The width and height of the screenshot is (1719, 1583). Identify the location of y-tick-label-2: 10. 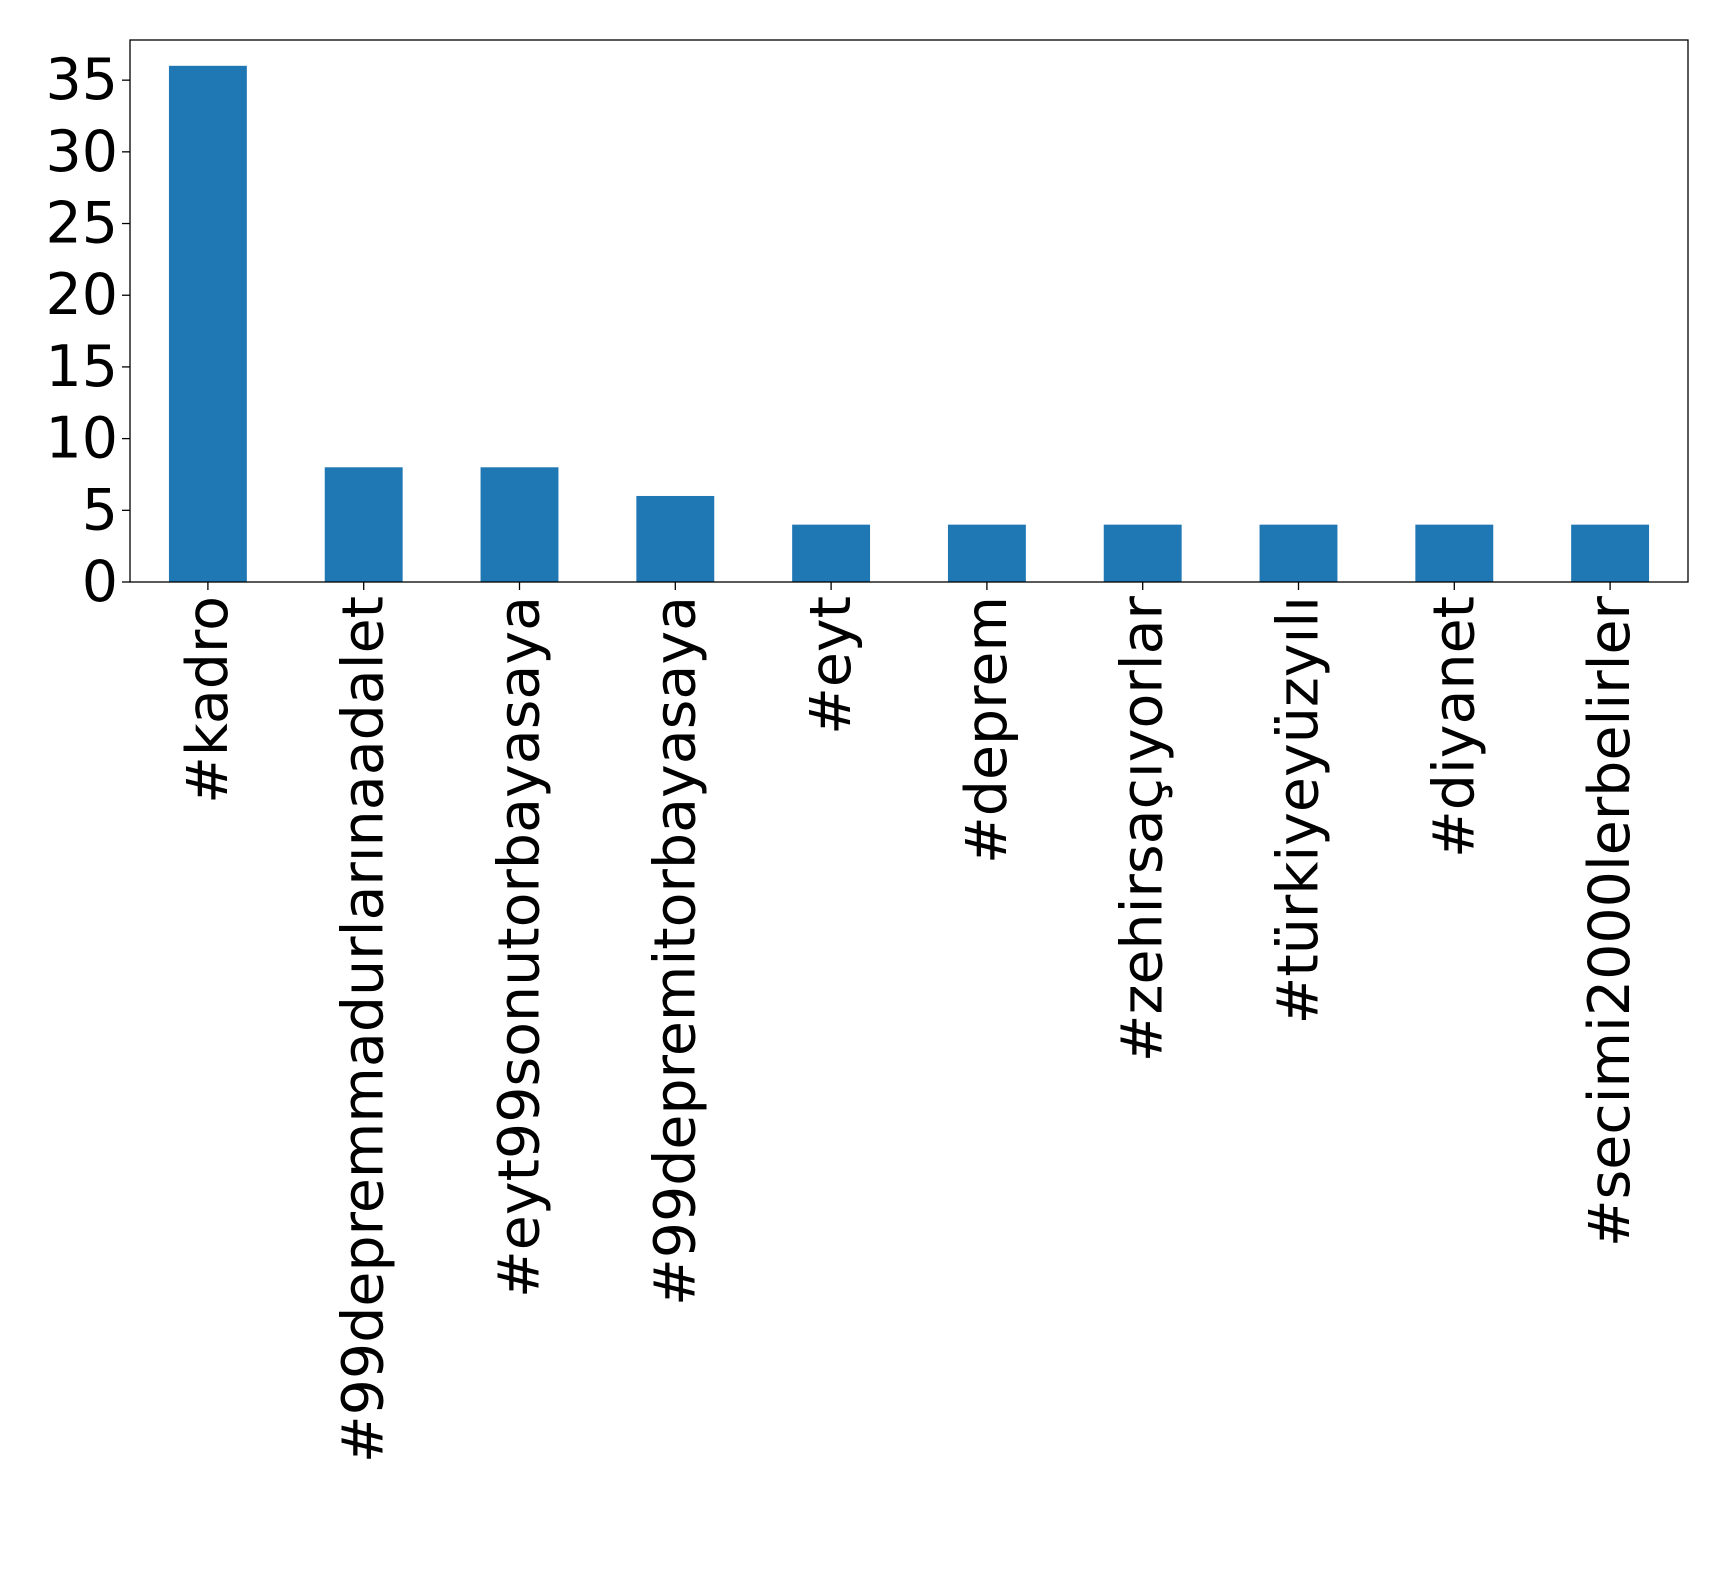
(81, 439).